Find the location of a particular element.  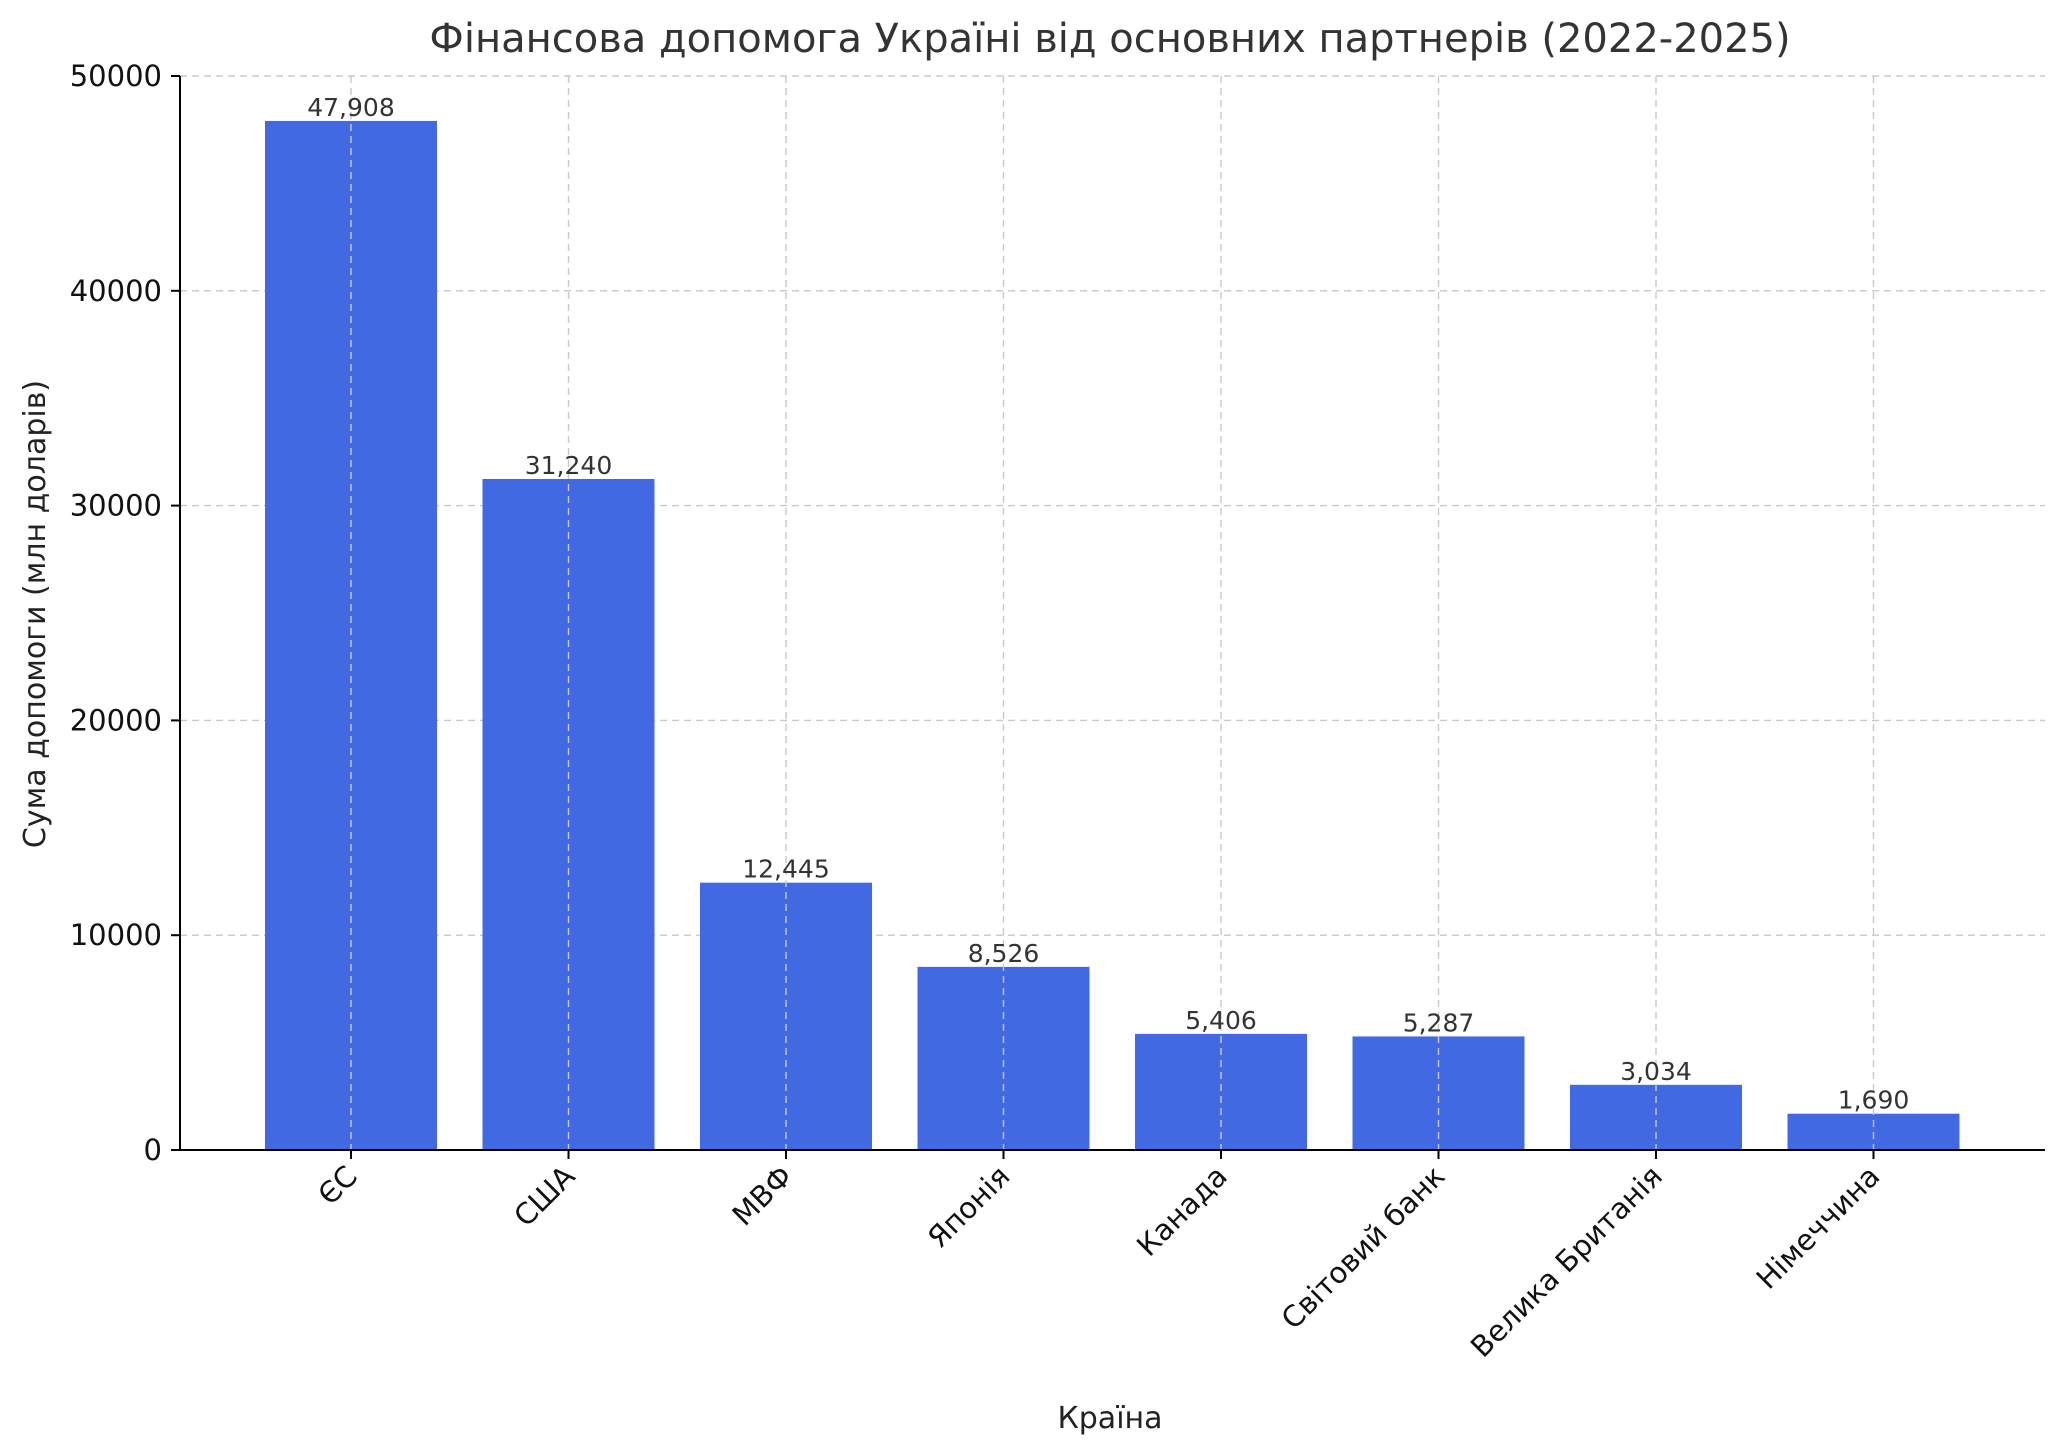

x-tick-label: США is located at coordinates (544, 1196).